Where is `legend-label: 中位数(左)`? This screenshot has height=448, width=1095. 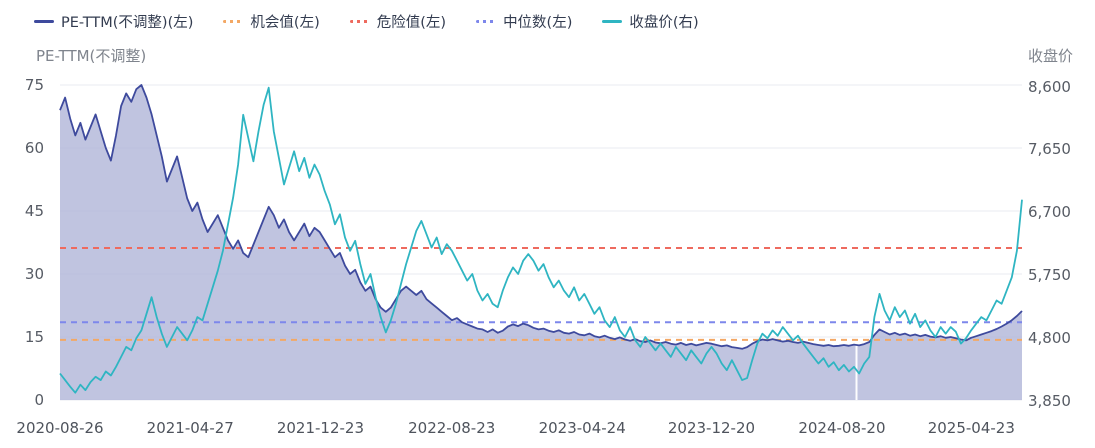
legend-label: 中位数(左) is located at coordinates (538, 23).